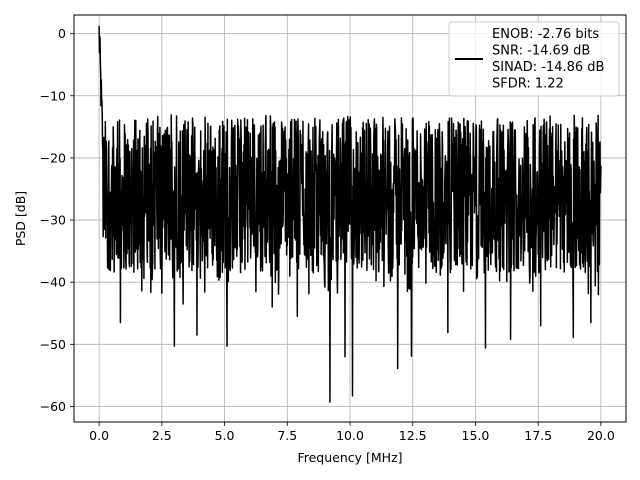 The image size is (640, 480). What do you see at coordinates (53, 157) in the screenshot?
I see `y-tick-label: −20` at bounding box center [53, 157].